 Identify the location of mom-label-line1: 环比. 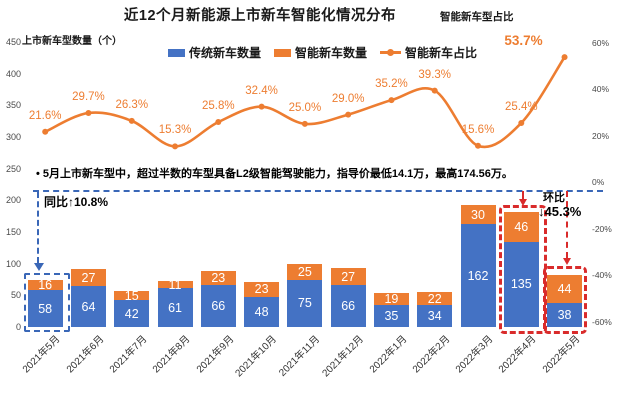
(554, 198).